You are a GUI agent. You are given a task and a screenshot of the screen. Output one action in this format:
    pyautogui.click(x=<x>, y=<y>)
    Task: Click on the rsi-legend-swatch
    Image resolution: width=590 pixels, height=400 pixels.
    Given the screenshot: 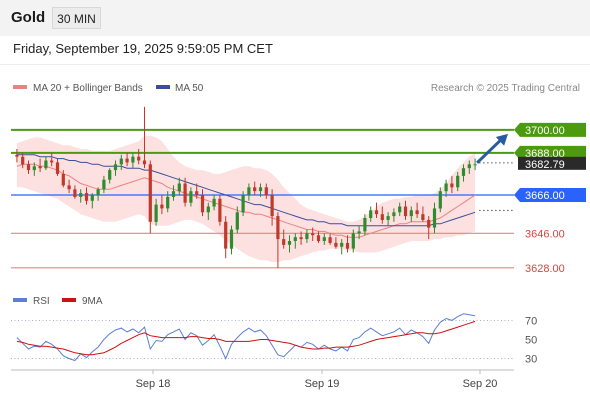 What is the action you would take?
    pyautogui.click(x=20, y=300)
    